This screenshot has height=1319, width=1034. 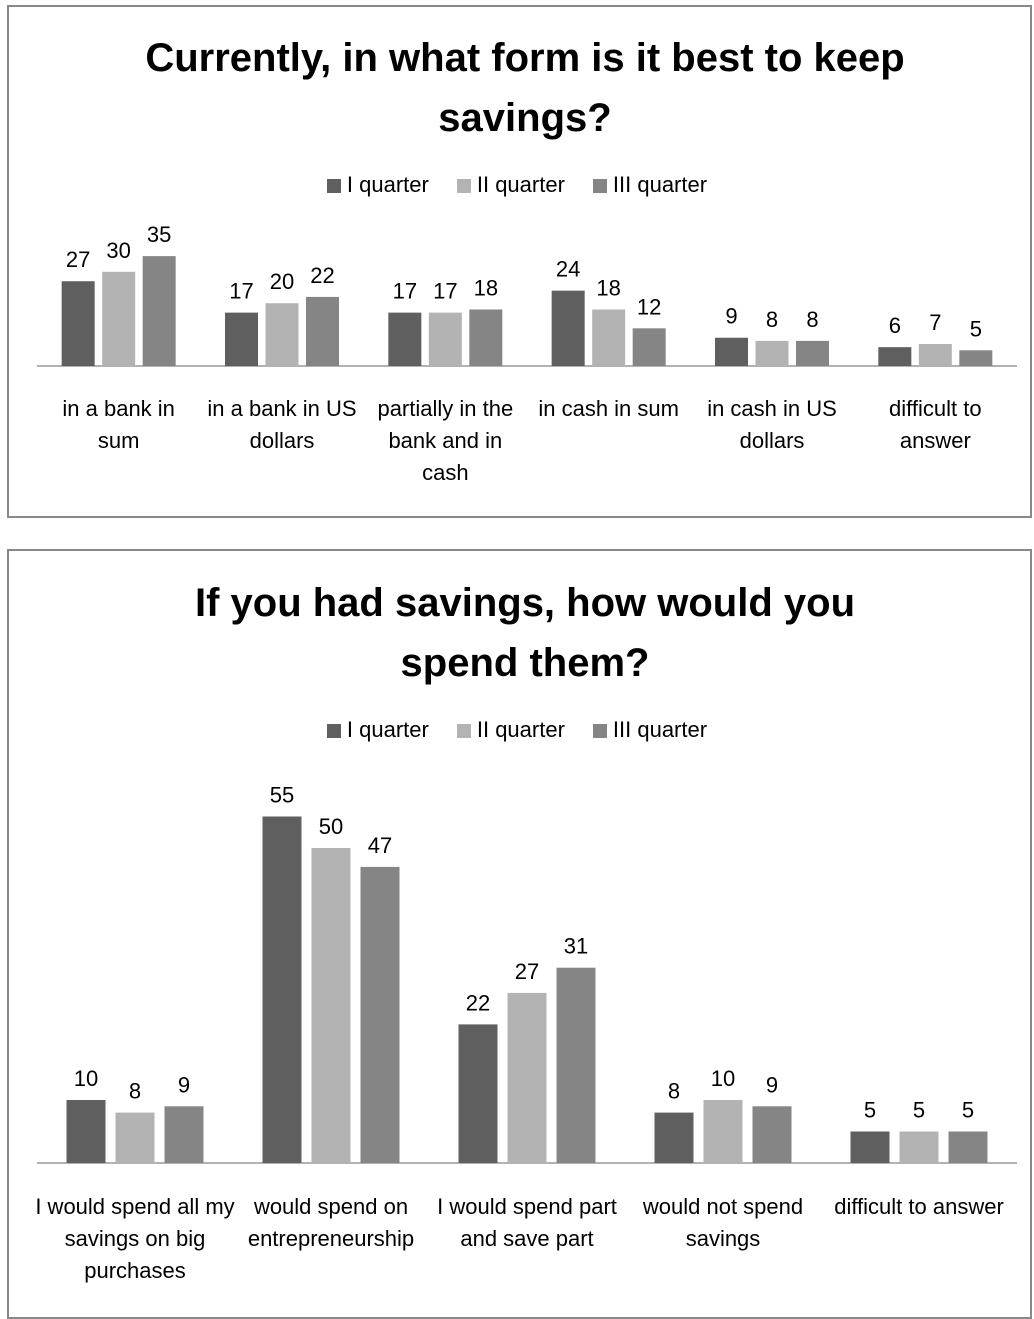 What do you see at coordinates (282, 795) in the screenshot?
I see `data-label: 55` at bounding box center [282, 795].